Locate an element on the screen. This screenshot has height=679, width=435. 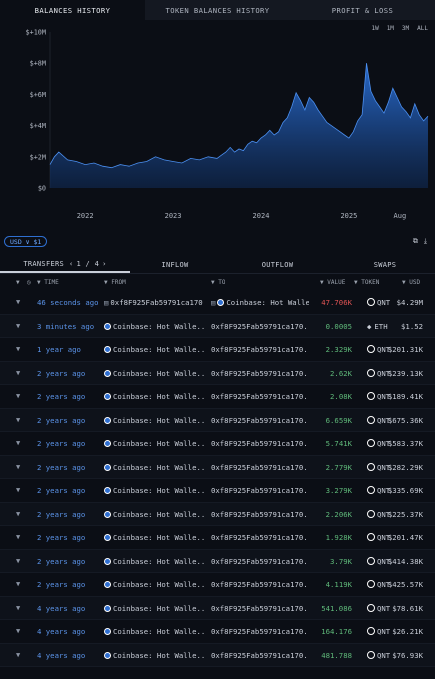
to-header: ▼ TO is located at coordinates (218, 282).